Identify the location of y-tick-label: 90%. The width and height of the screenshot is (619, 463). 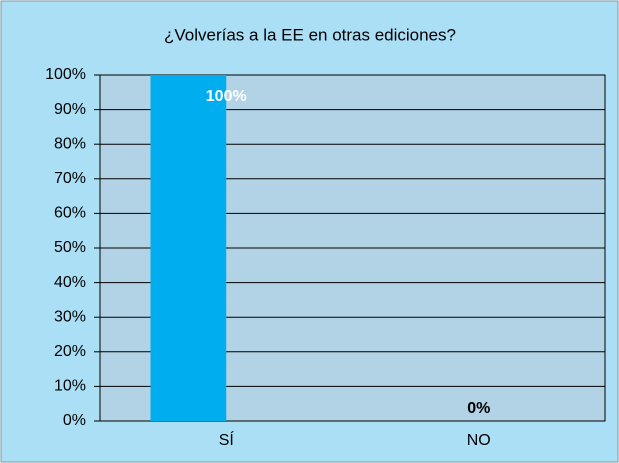
(70, 109).